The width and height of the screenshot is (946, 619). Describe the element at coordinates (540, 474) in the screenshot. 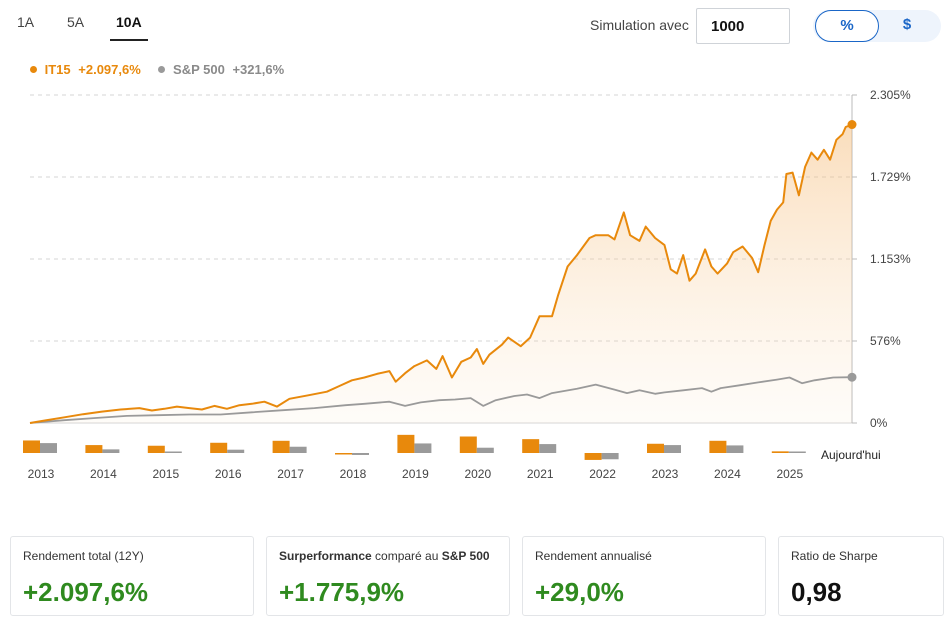

I see `x-tick-label: 2021` at that location.